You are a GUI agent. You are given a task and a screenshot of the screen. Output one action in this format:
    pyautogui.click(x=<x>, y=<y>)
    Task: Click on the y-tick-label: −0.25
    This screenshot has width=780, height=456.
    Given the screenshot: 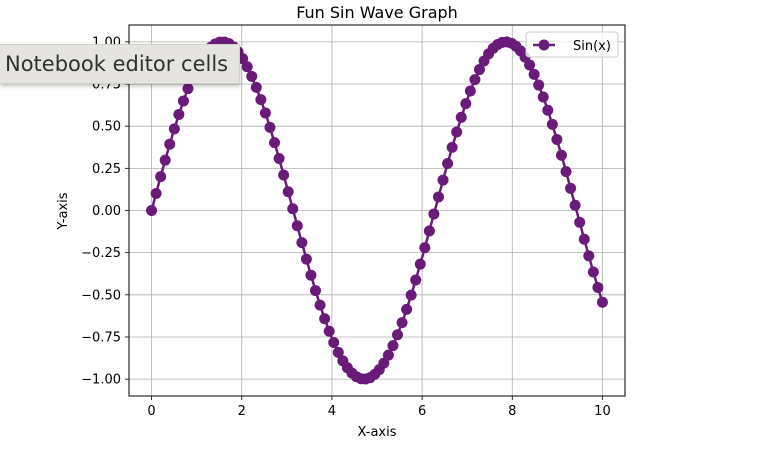 What is the action you would take?
    pyautogui.click(x=101, y=253)
    